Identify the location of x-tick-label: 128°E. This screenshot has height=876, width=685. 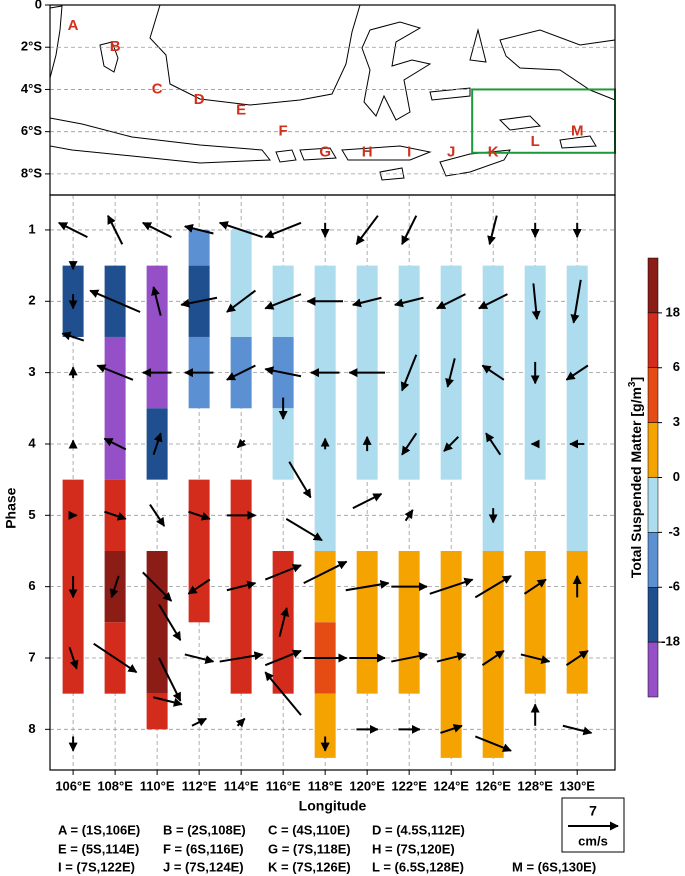
(535, 785).